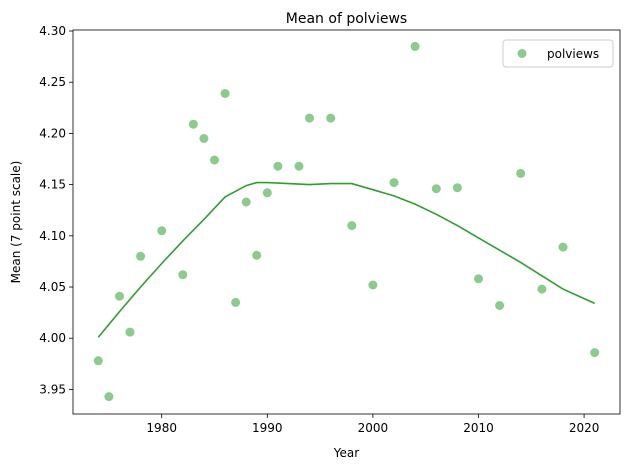  Describe the element at coordinates (52, 185) in the screenshot. I see `y-tick-label: 4.15` at that location.